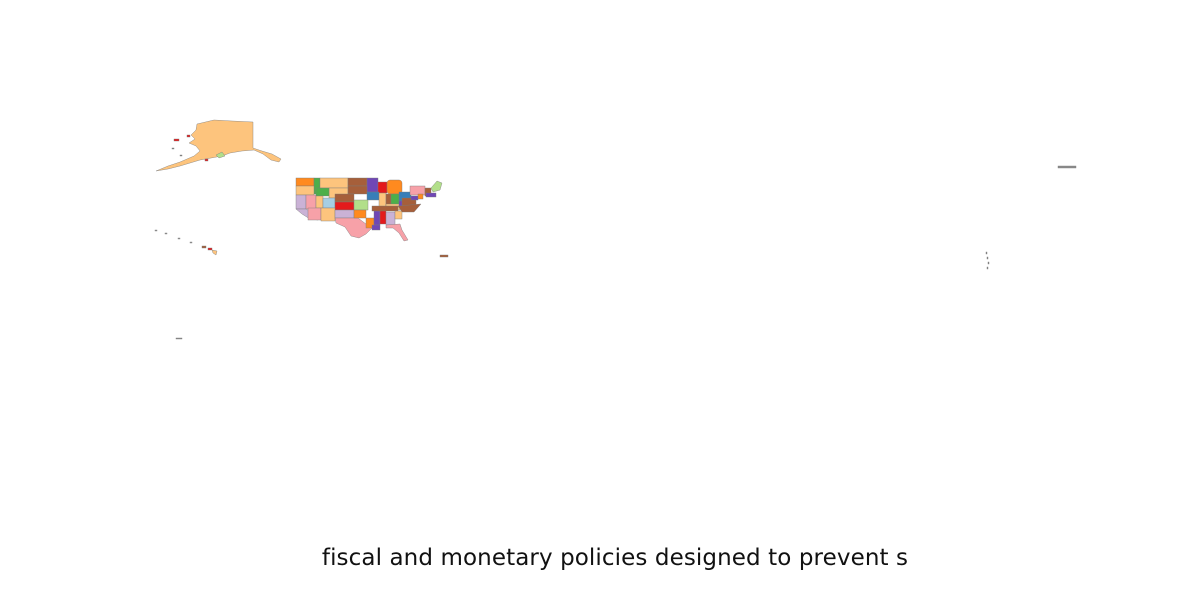  I want to click on state-mn, so click(372, 185).